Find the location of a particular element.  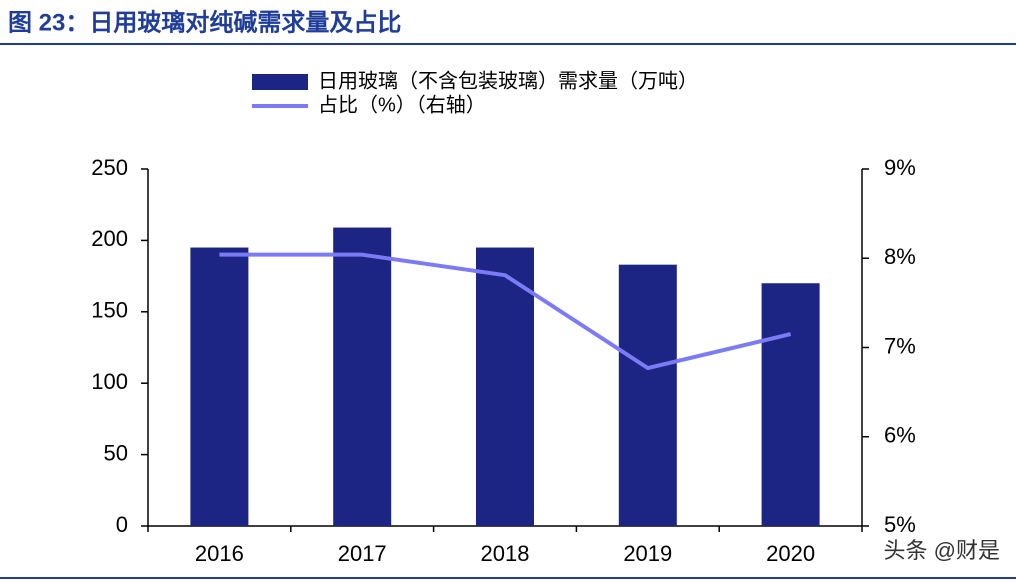

y2-tick-label: 9% is located at coordinates (900, 167).